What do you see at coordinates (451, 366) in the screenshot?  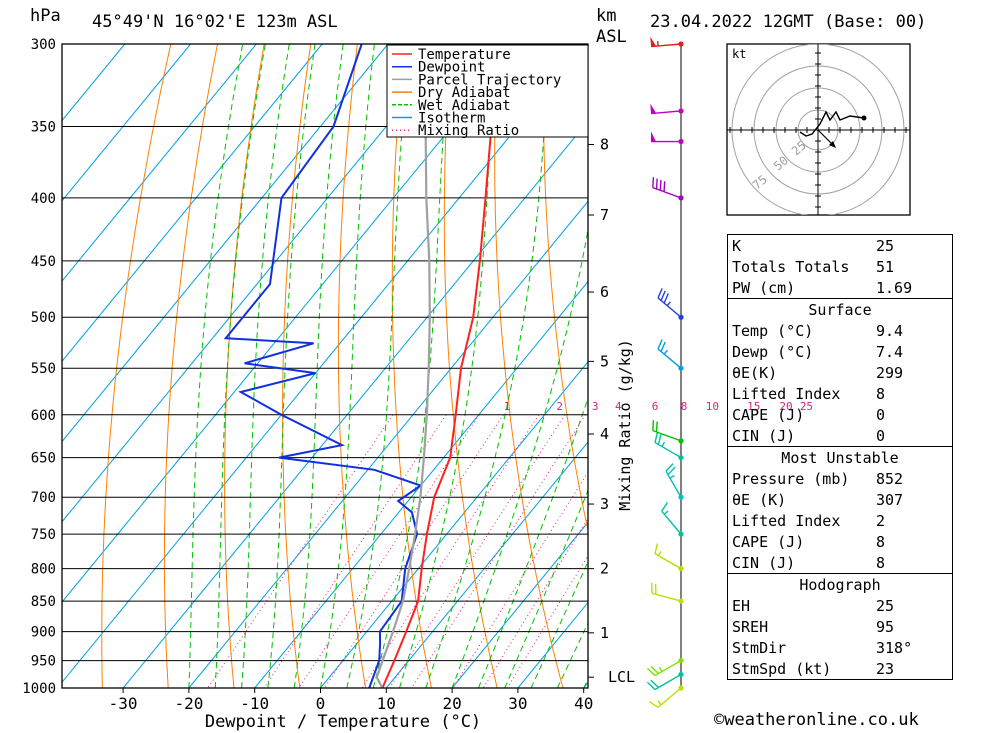 I see `temperature-line` at bounding box center [451, 366].